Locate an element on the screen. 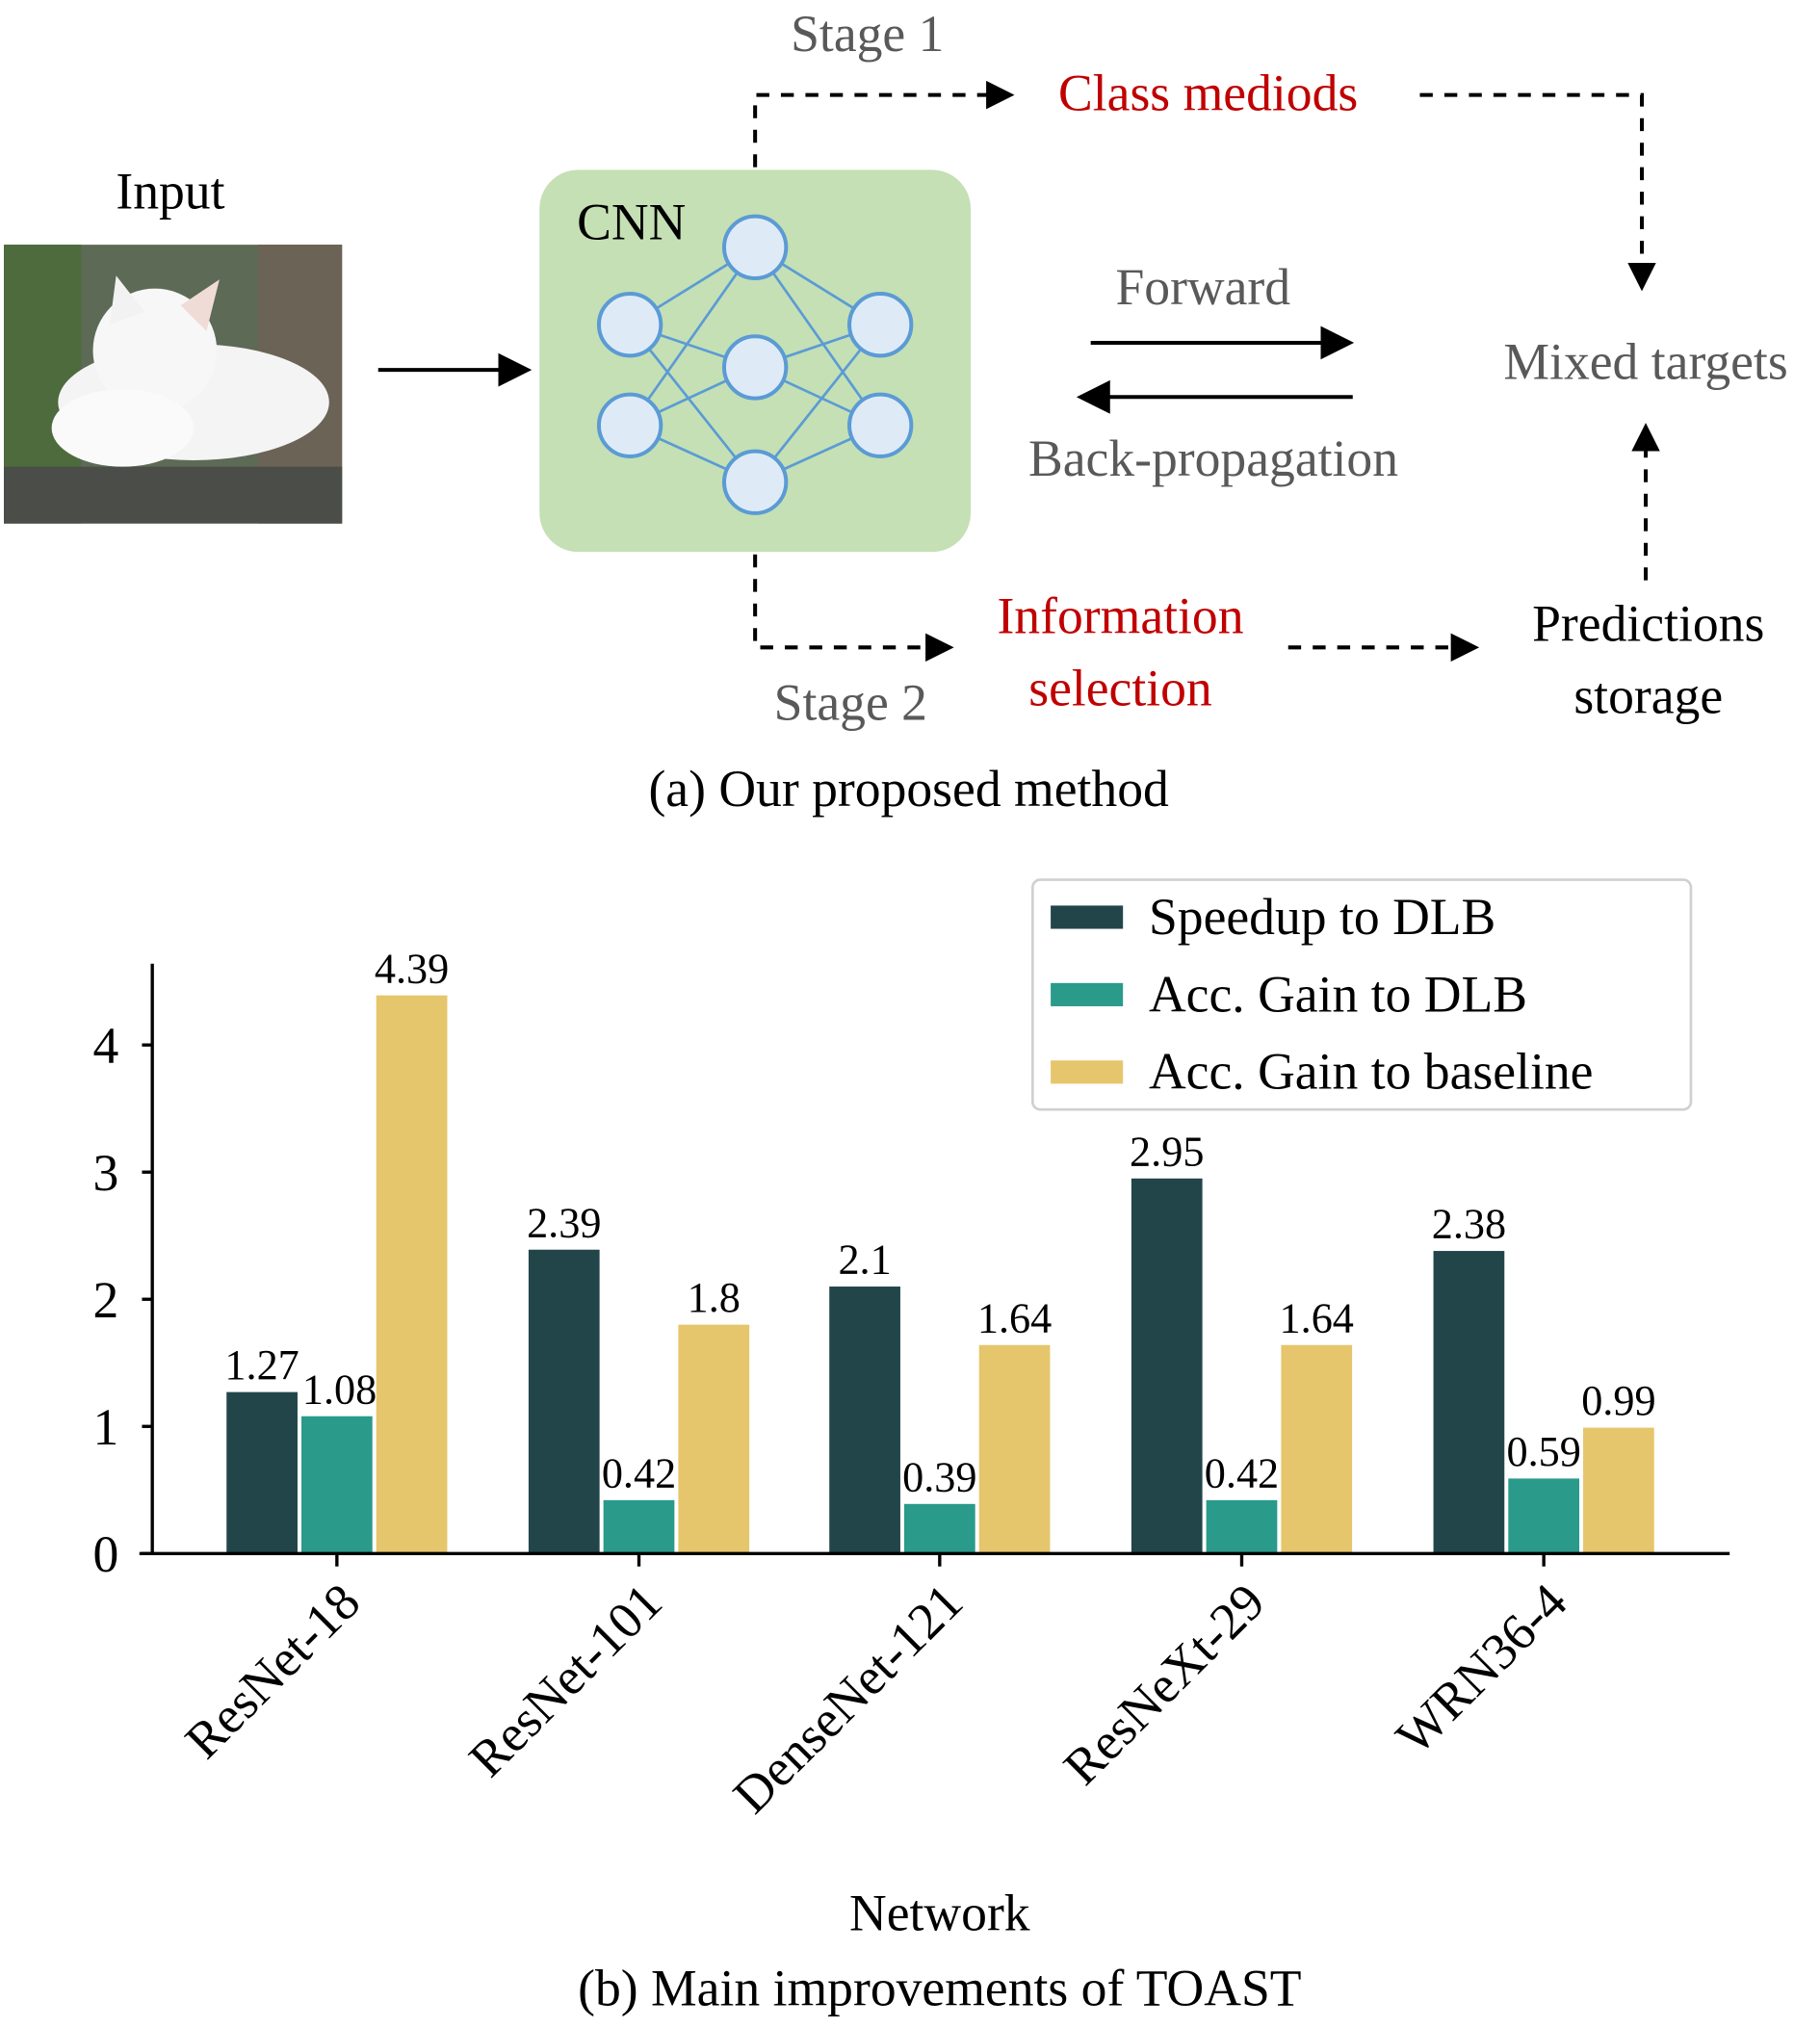 This screenshot has width=1820, height=2028. predictions-storage-line2: storage is located at coordinates (1648, 696).